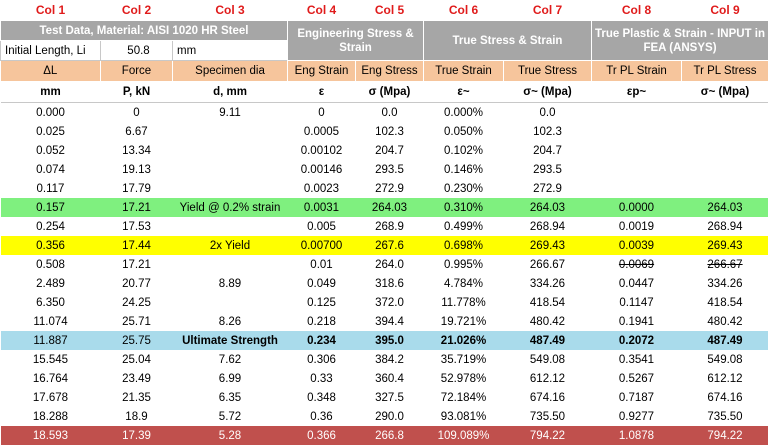 This screenshot has width=768, height=445. What do you see at coordinates (322, 264) in the screenshot?
I see `cell-eng-strain: 0.01` at bounding box center [322, 264].